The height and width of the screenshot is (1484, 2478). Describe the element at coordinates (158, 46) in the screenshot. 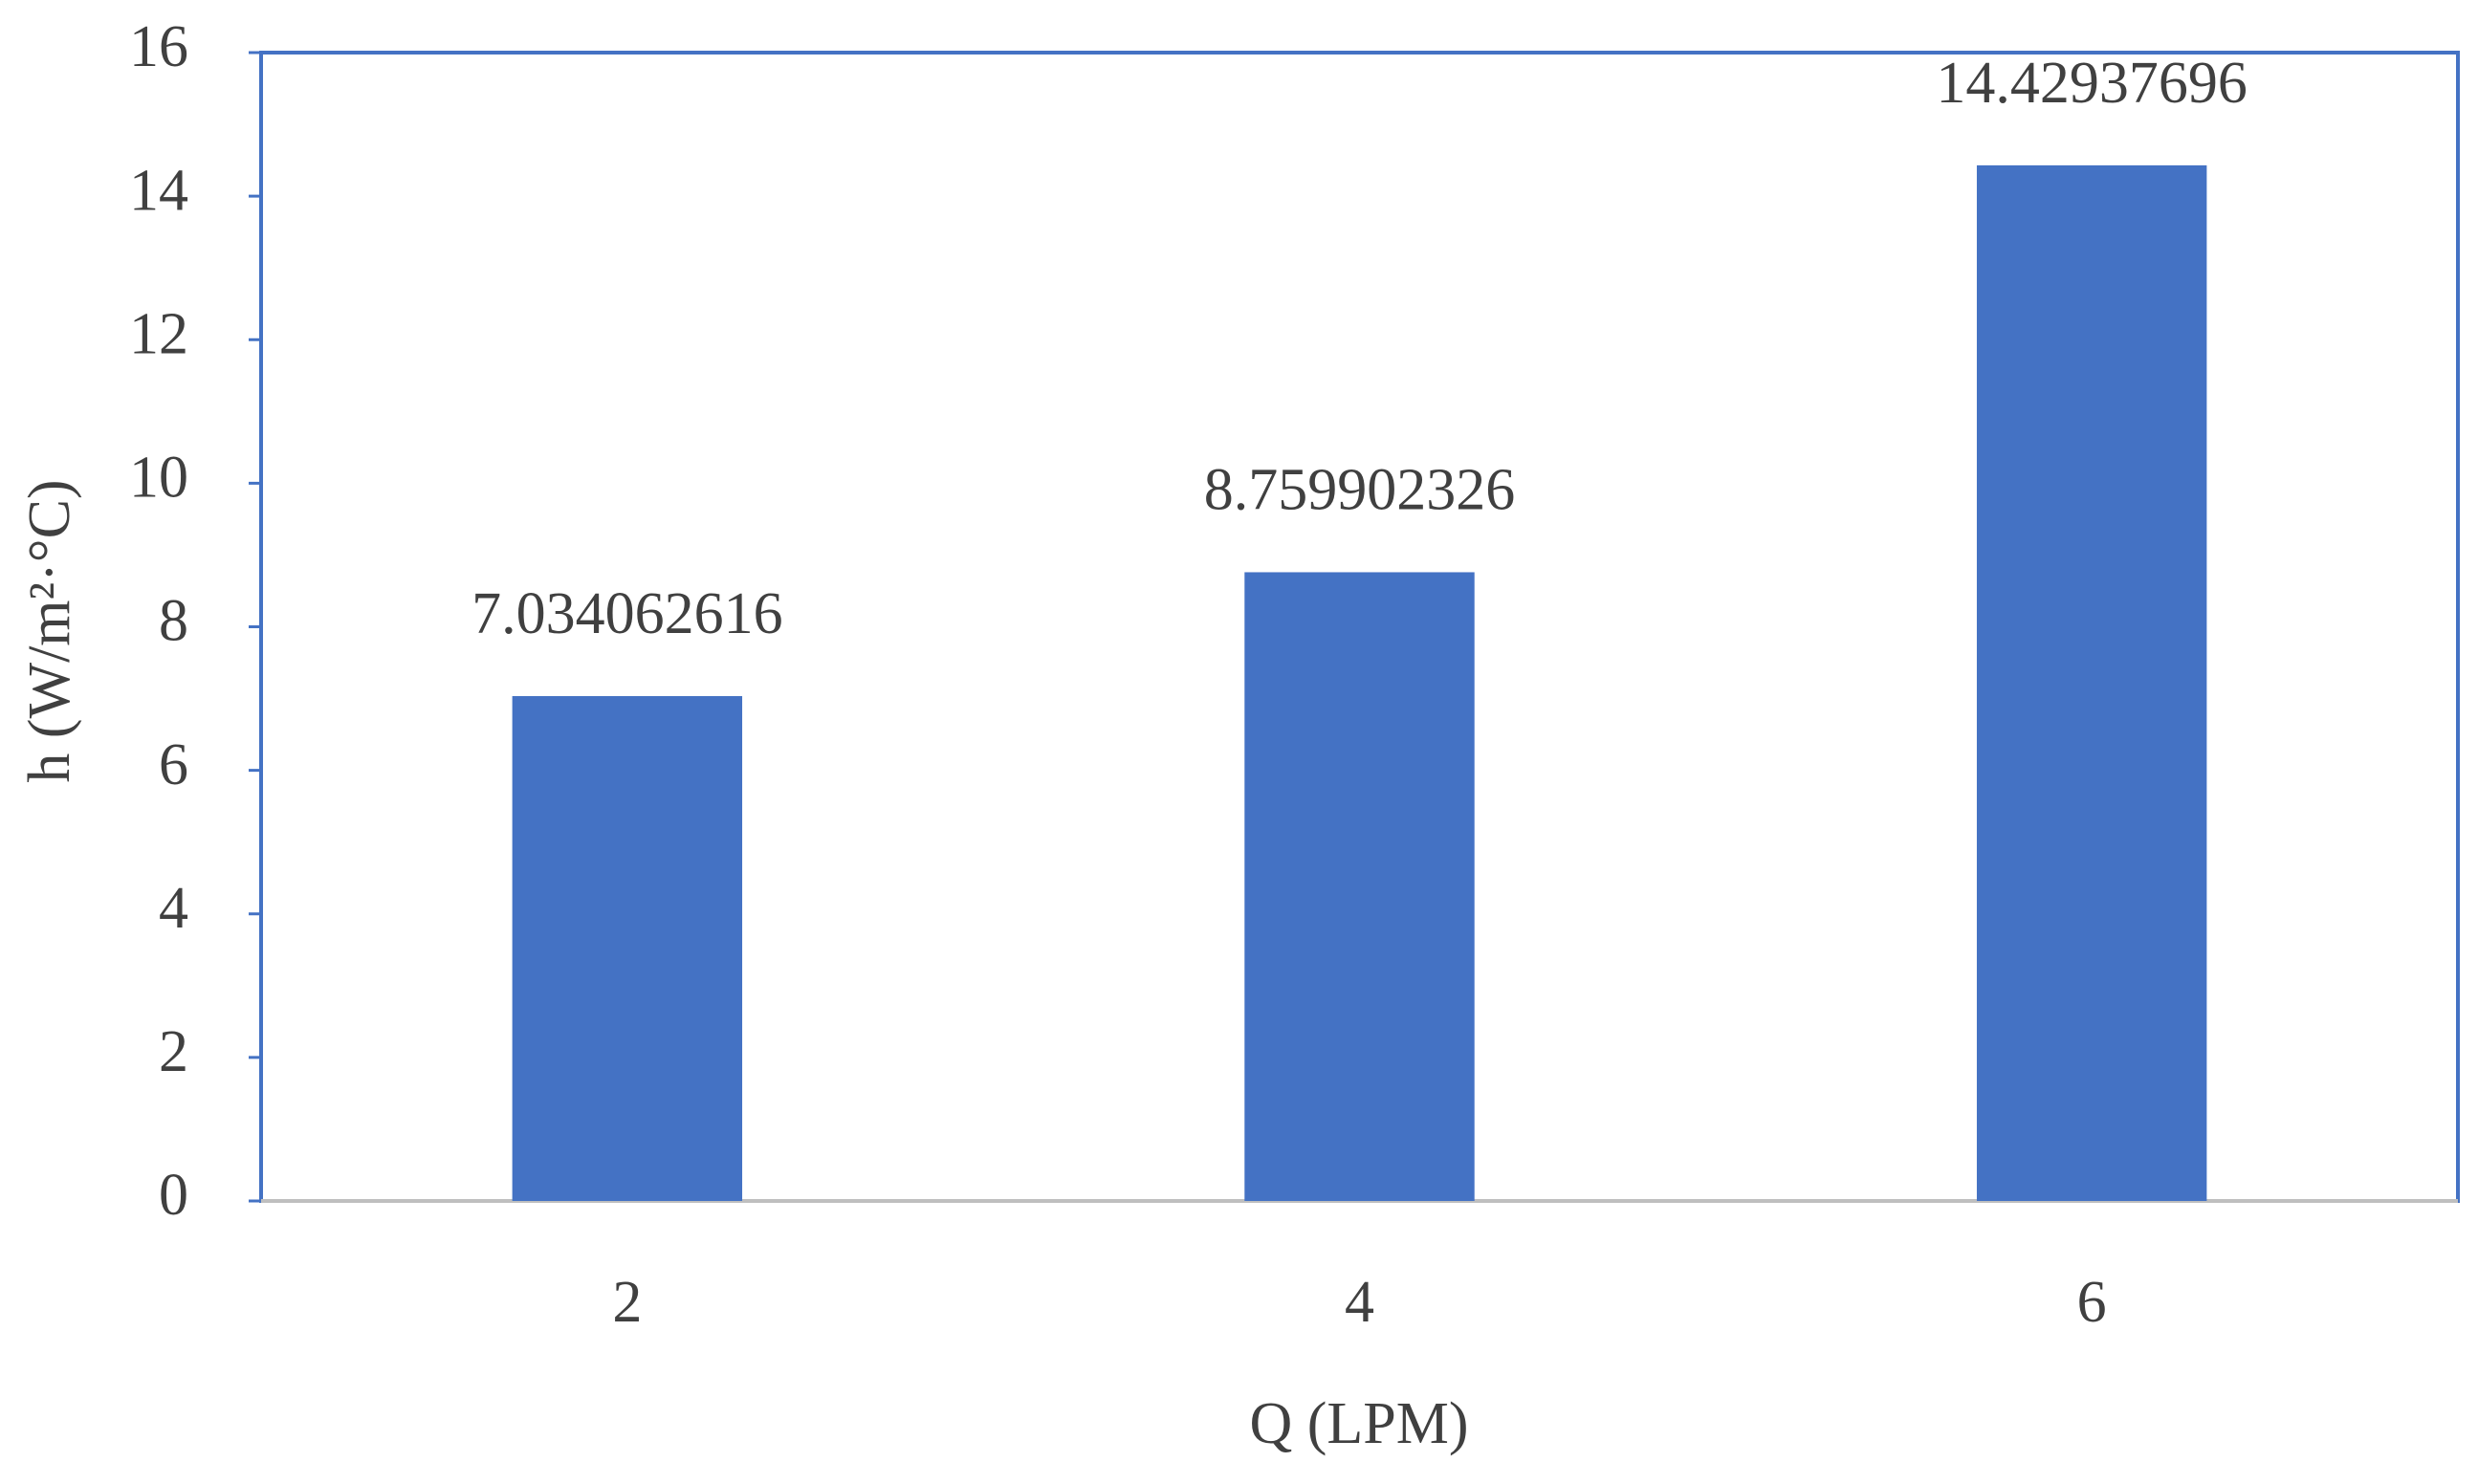

I see `y-tick-label: 16` at that location.